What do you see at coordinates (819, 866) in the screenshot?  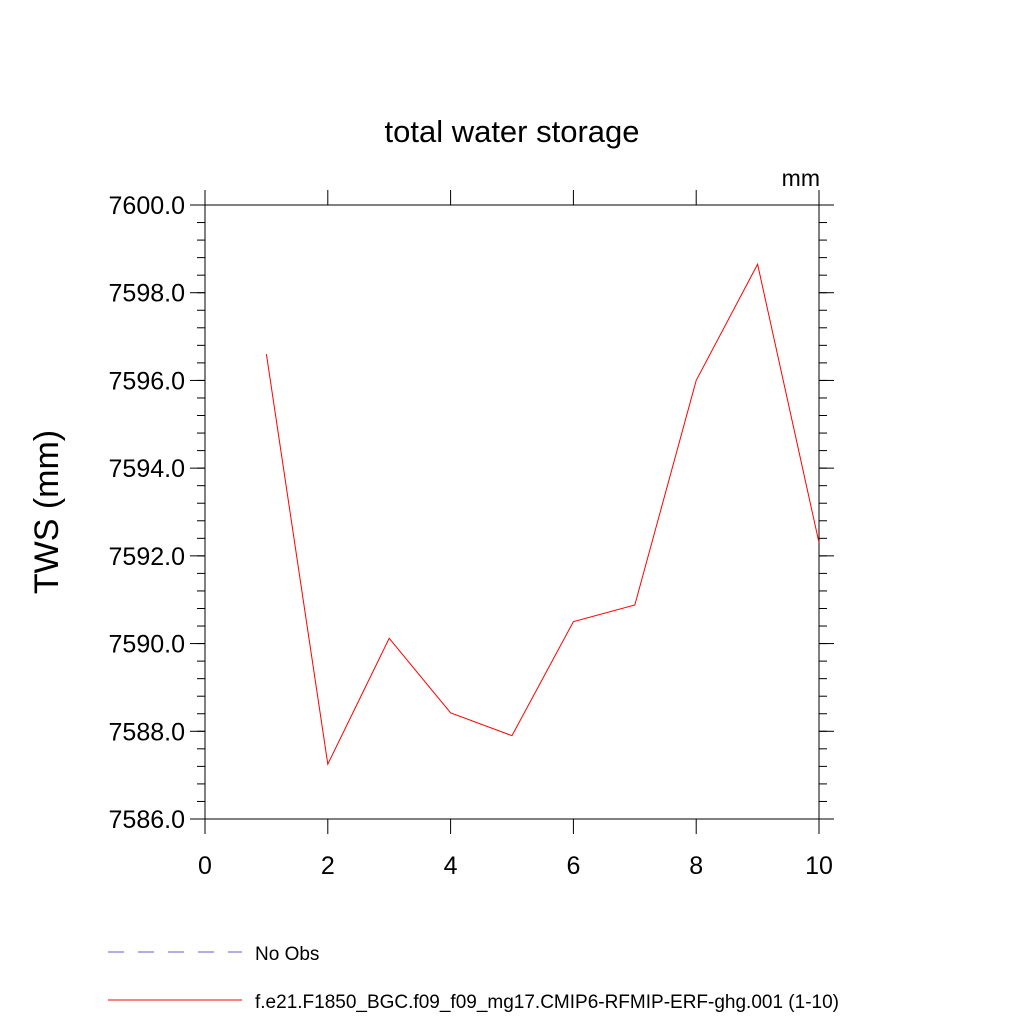 I see `x-tick-label: 10` at bounding box center [819, 866].